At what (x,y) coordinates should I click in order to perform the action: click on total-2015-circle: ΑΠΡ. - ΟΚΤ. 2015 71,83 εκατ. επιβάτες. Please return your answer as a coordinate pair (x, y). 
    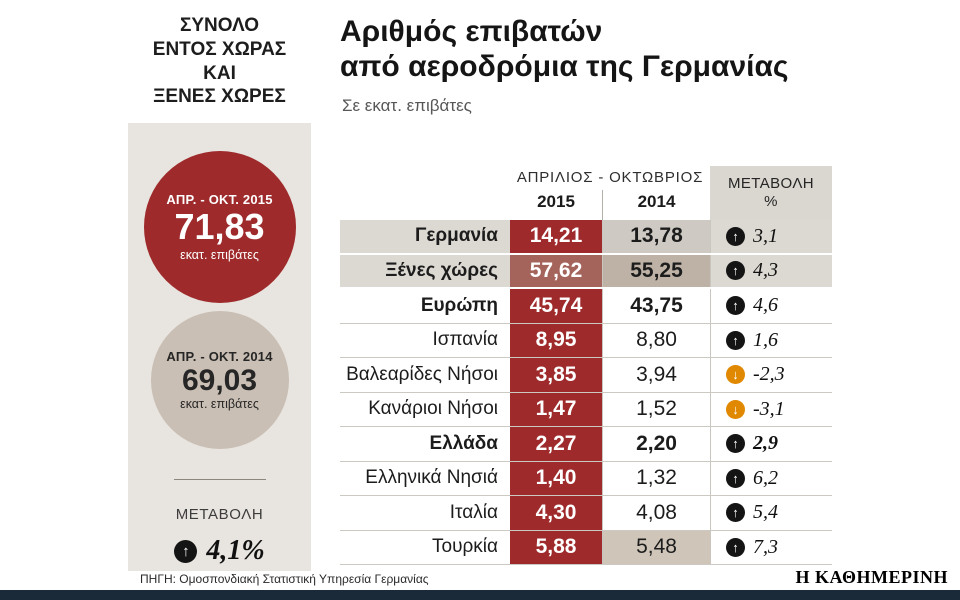
    Looking at the image, I should click on (219, 227).